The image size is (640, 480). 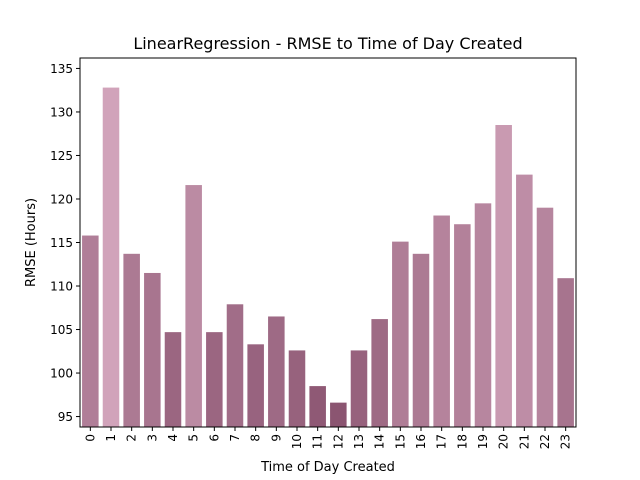 I want to click on y-tick-label: 95, so click(x=65, y=417).